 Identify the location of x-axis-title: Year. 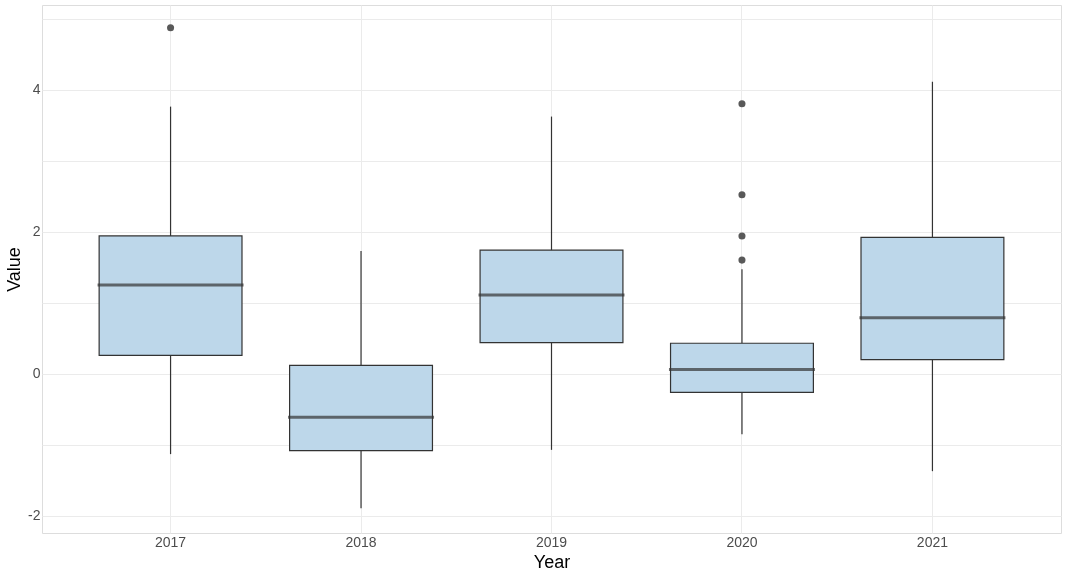
(552, 561).